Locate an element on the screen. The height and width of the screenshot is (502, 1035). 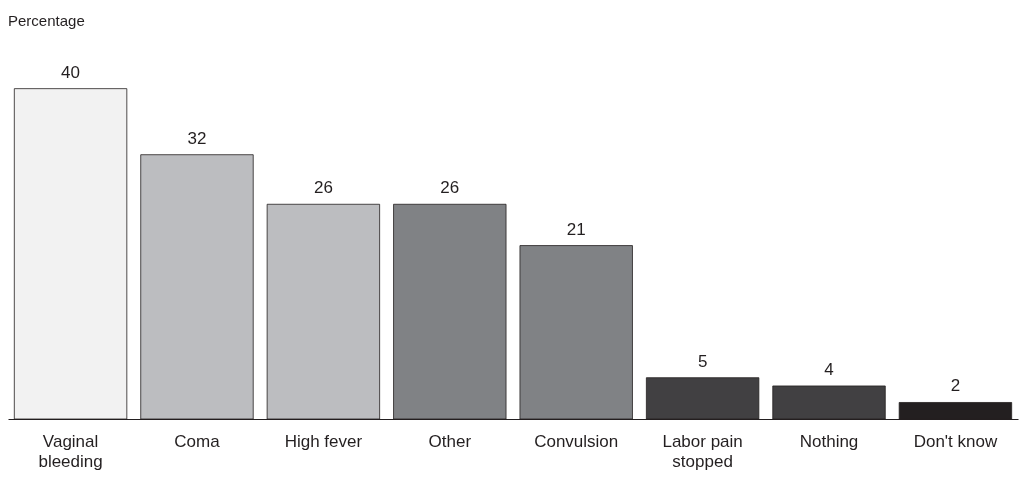
x-tick-label: Coma is located at coordinates (197, 441).